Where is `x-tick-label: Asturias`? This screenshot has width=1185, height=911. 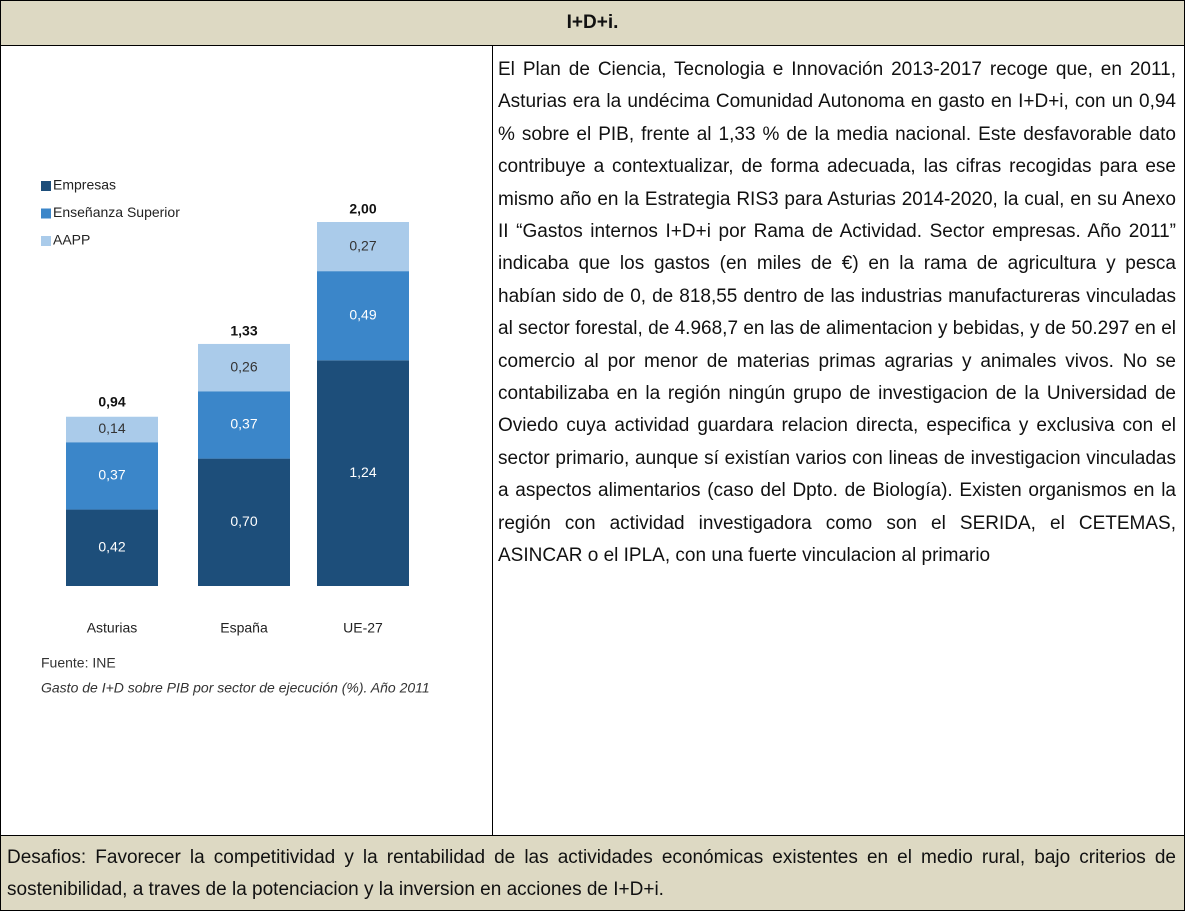 x-tick-label: Asturias is located at coordinates (112, 628).